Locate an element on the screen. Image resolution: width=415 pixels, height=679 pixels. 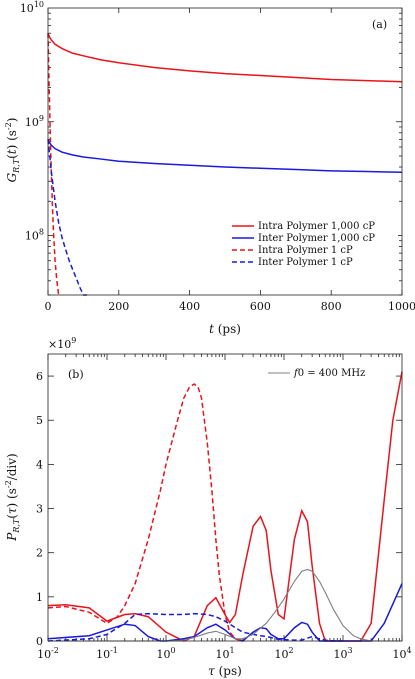
x-tick-label: 10⁻¹ is located at coordinates (107, 653).